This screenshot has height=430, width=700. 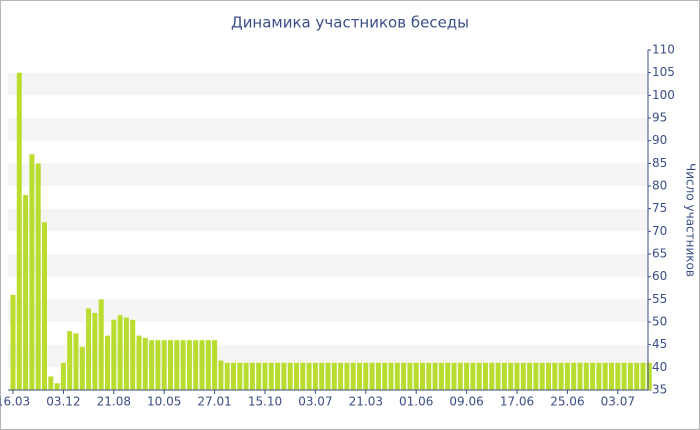 I want to click on x-tick-label: 01.06, so click(x=416, y=402).